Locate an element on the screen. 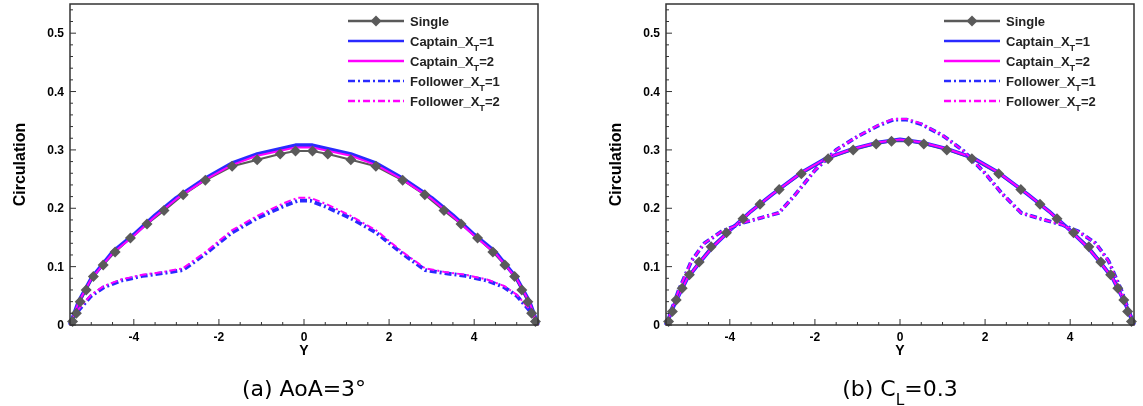 The height and width of the screenshot is (406, 1143). text: (a) AoA=3° is located at coordinates (304, 388).